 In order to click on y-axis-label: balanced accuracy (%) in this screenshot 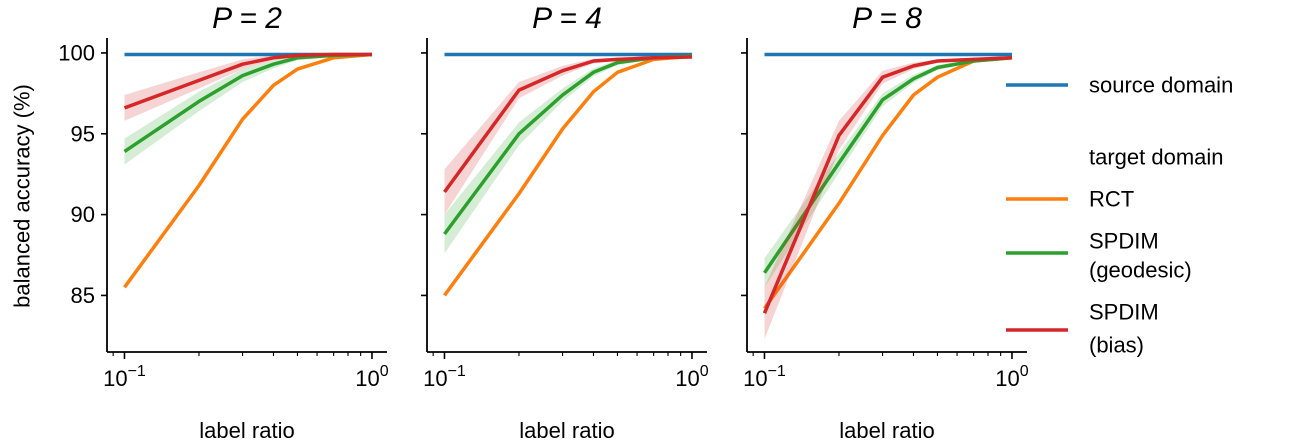, I will do `click(22, 196)`.